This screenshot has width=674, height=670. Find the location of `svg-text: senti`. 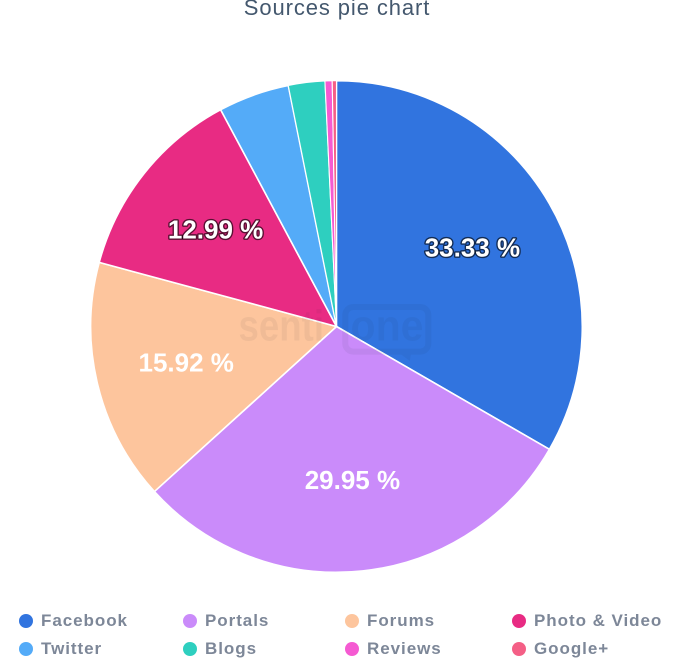

svg-text: senti is located at coordinates (282, 326).